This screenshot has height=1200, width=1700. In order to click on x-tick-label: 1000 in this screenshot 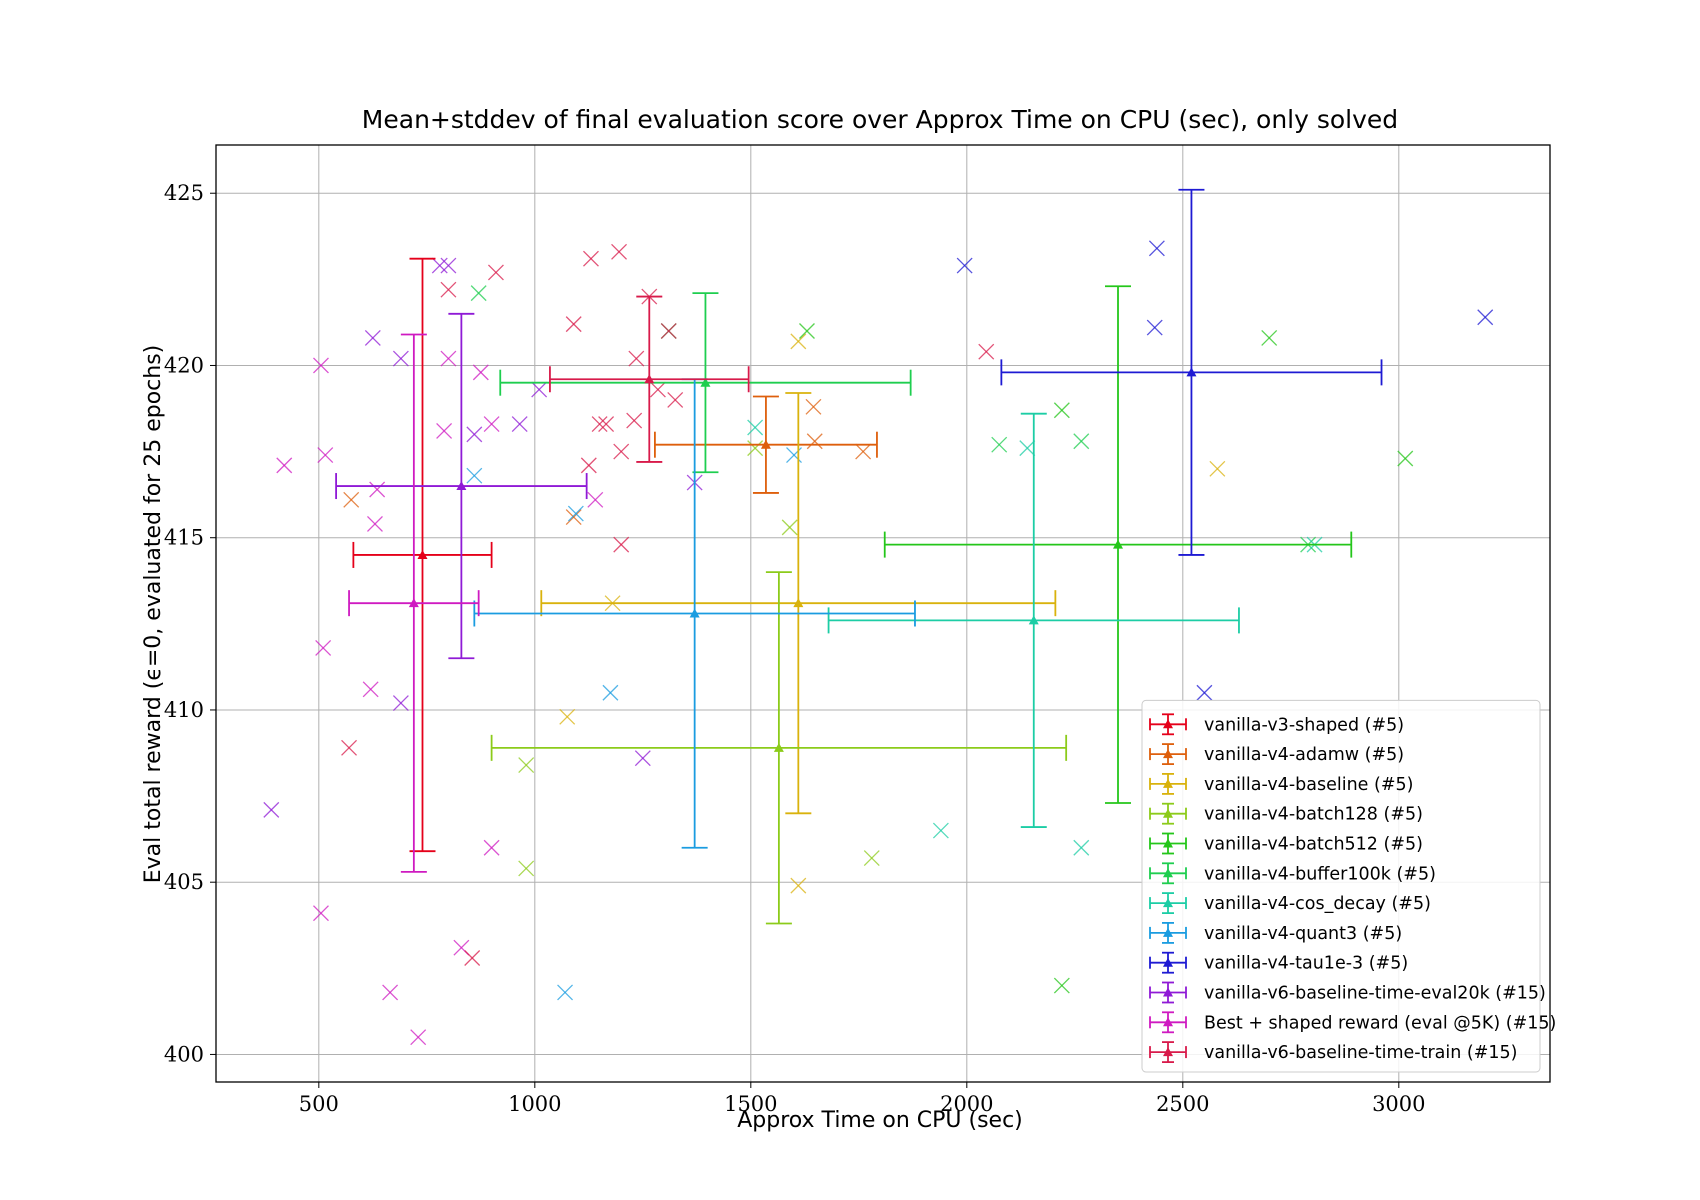, I will do `click(534, 1104)`.